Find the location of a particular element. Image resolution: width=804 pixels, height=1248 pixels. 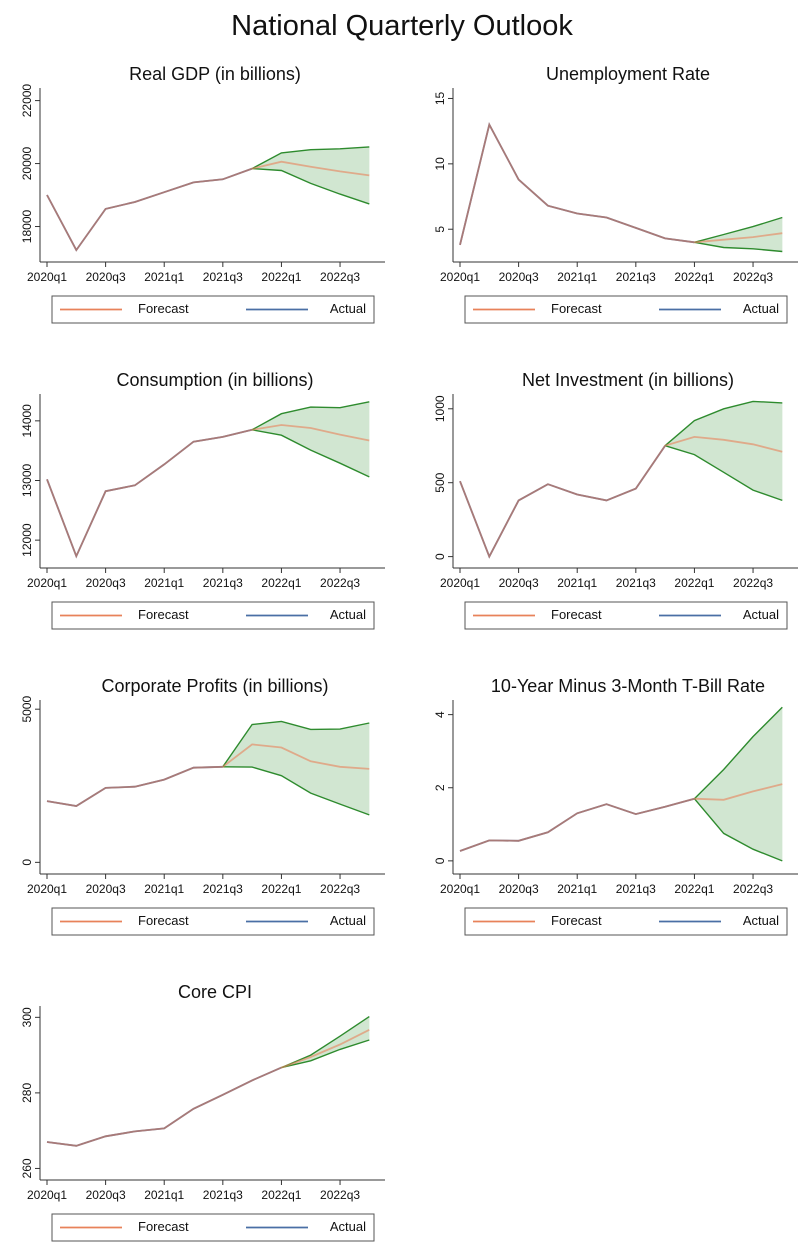

figure-title: National Quarterly Outlook is located at coordinates (402, 26).